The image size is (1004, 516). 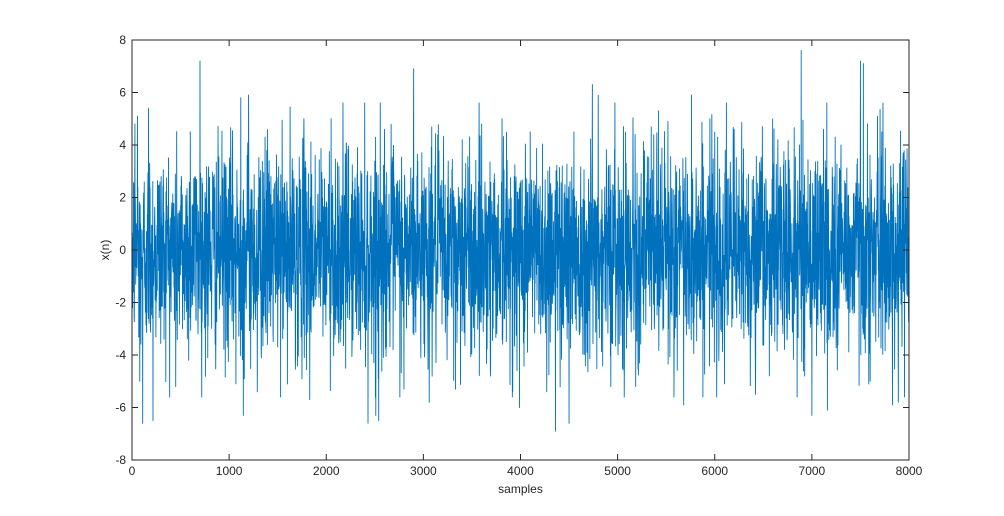 What do you see at coordinates (326, 471) in the screenshot?
I see `x-tick-label: 2000` at bounding box center [326, 471].